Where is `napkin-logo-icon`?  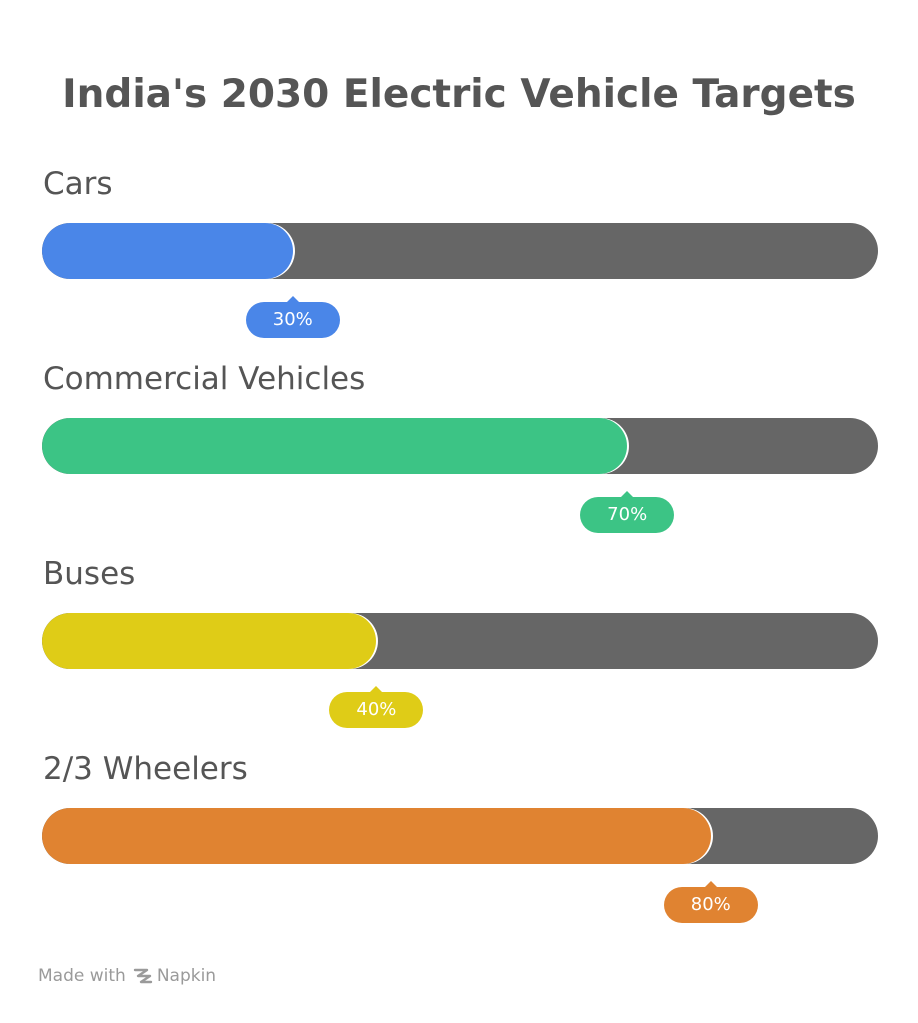
napkin-logo-icon is located at coordinates (143, 976).